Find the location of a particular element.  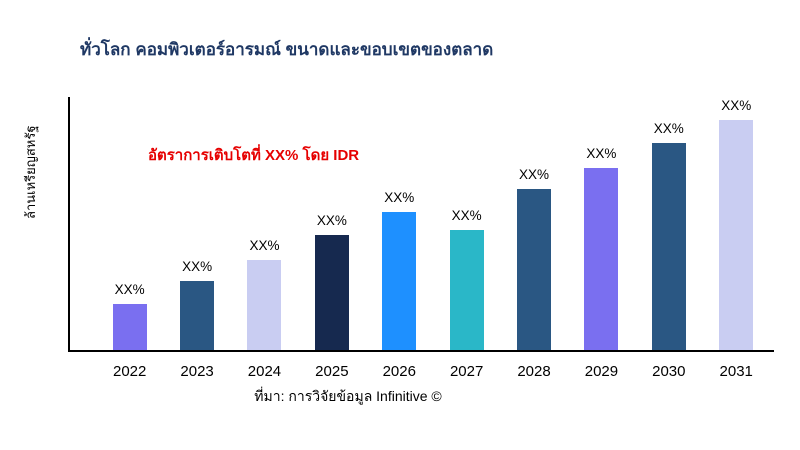

bar-column: XX% 2026 is located at coordinates (399, 238).